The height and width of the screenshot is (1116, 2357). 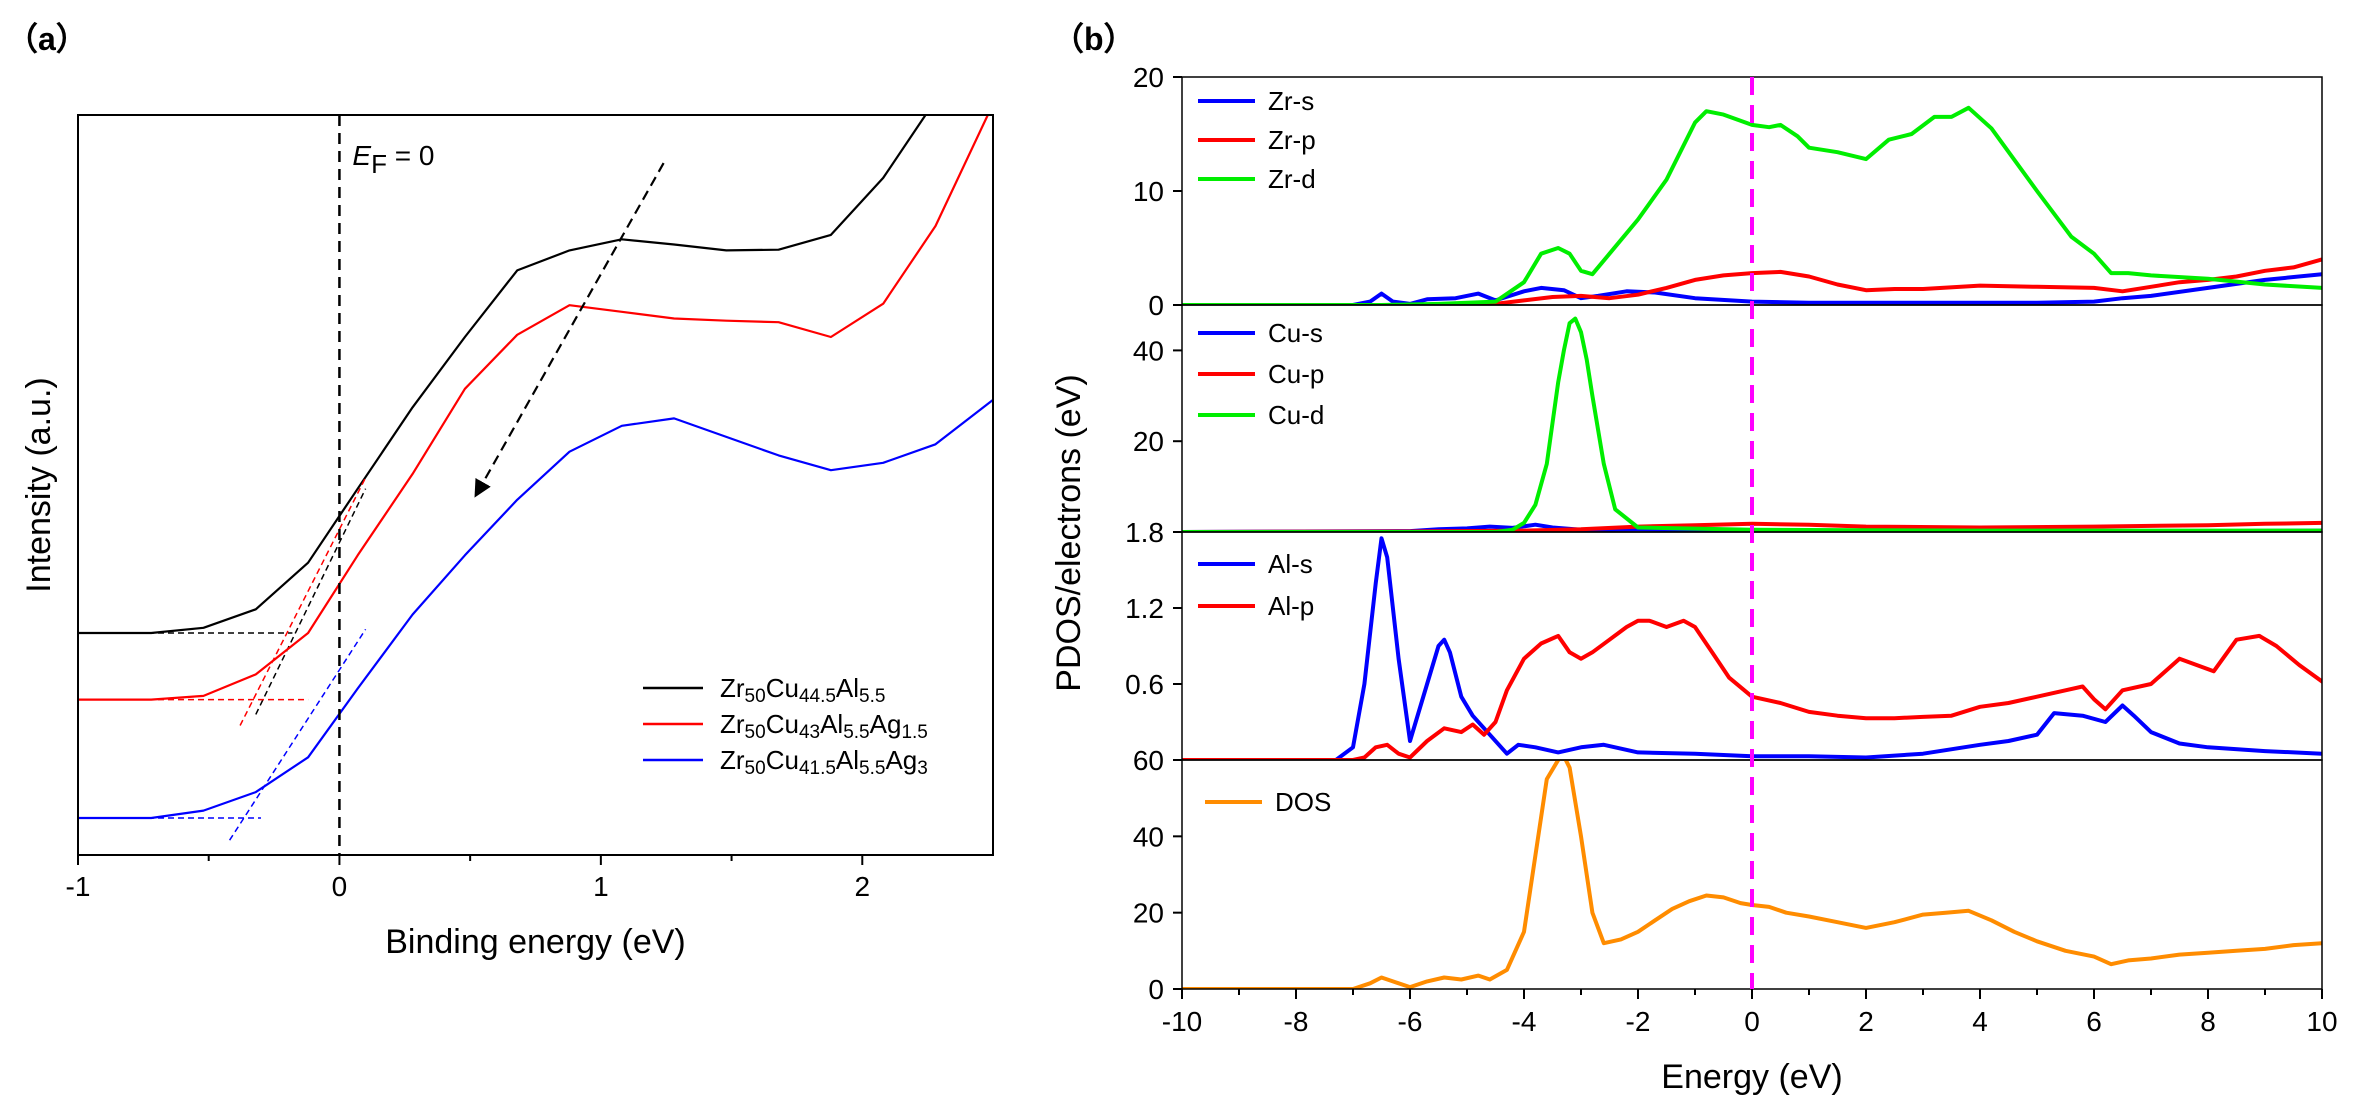 I want to click on subpanel-plot-dos, so click(x=1752, y=874).